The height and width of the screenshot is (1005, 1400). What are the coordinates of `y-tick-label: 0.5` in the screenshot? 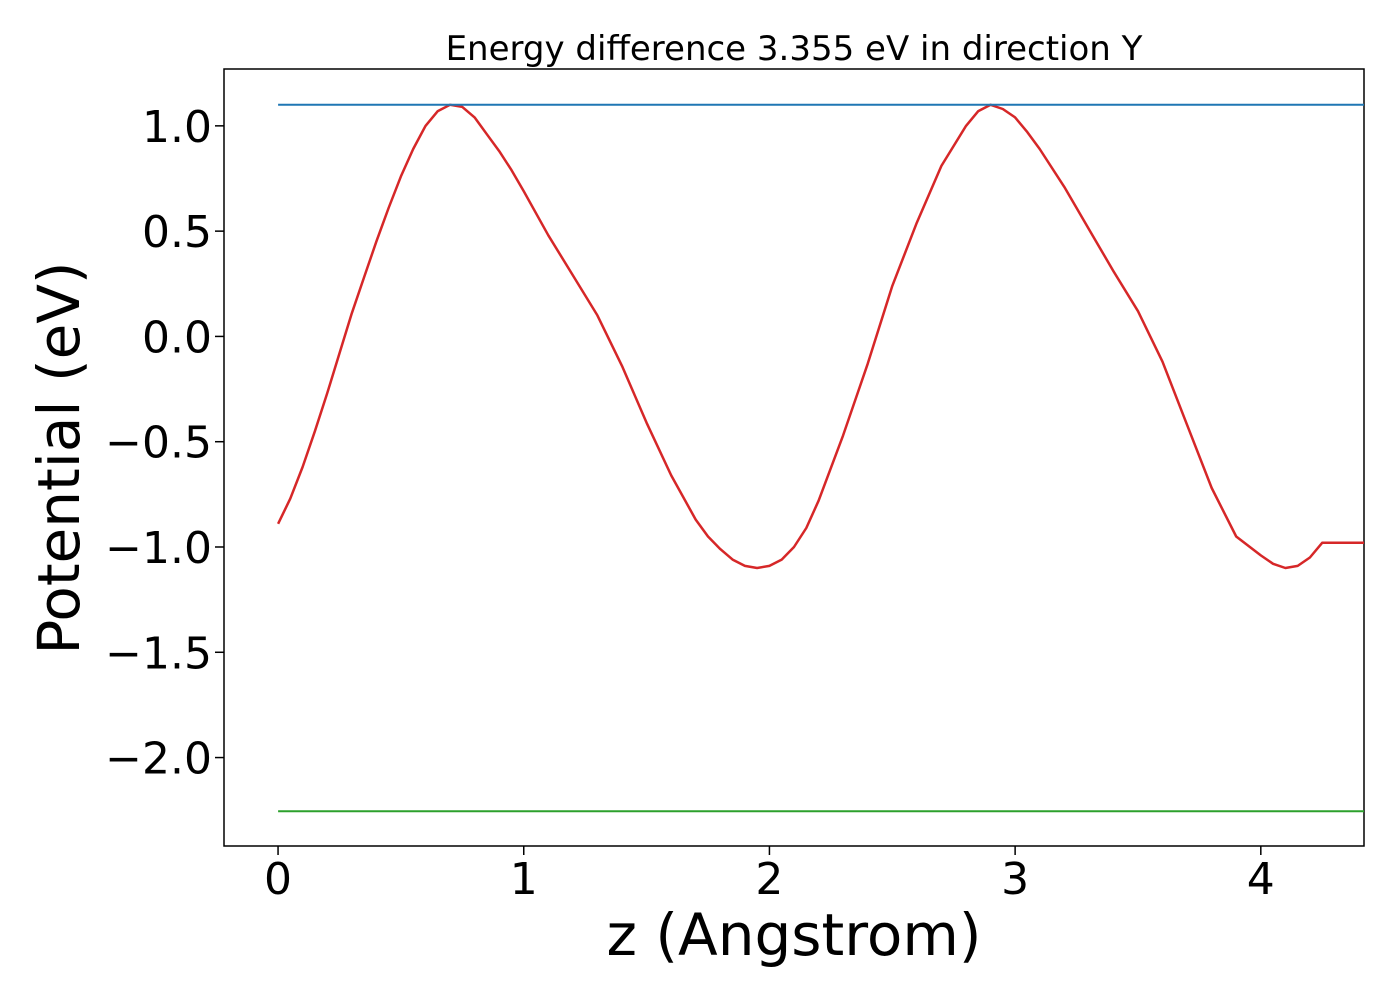 It's located at (177, 232).